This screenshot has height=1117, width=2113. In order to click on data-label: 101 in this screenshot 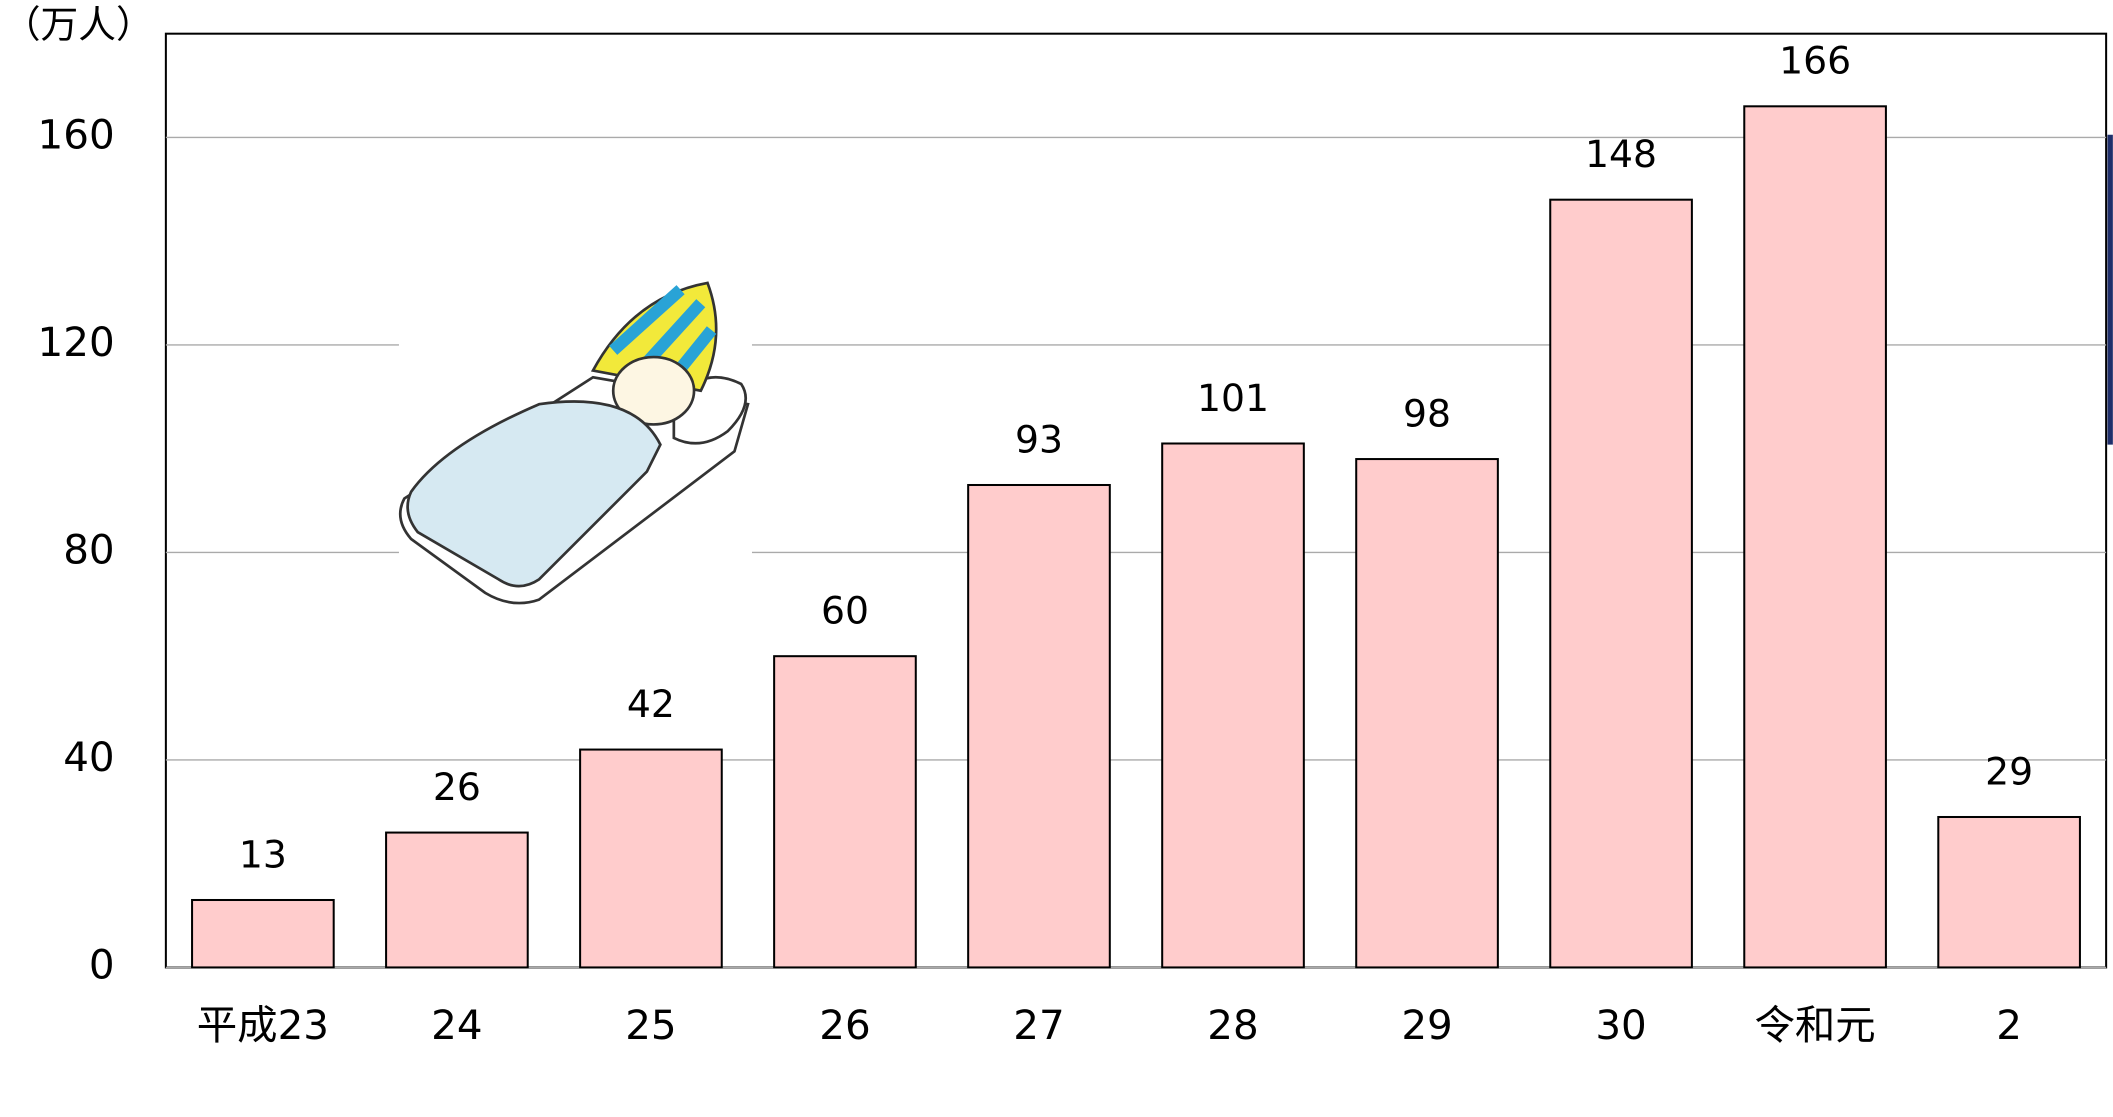, I will do `click(1233, 398)`.